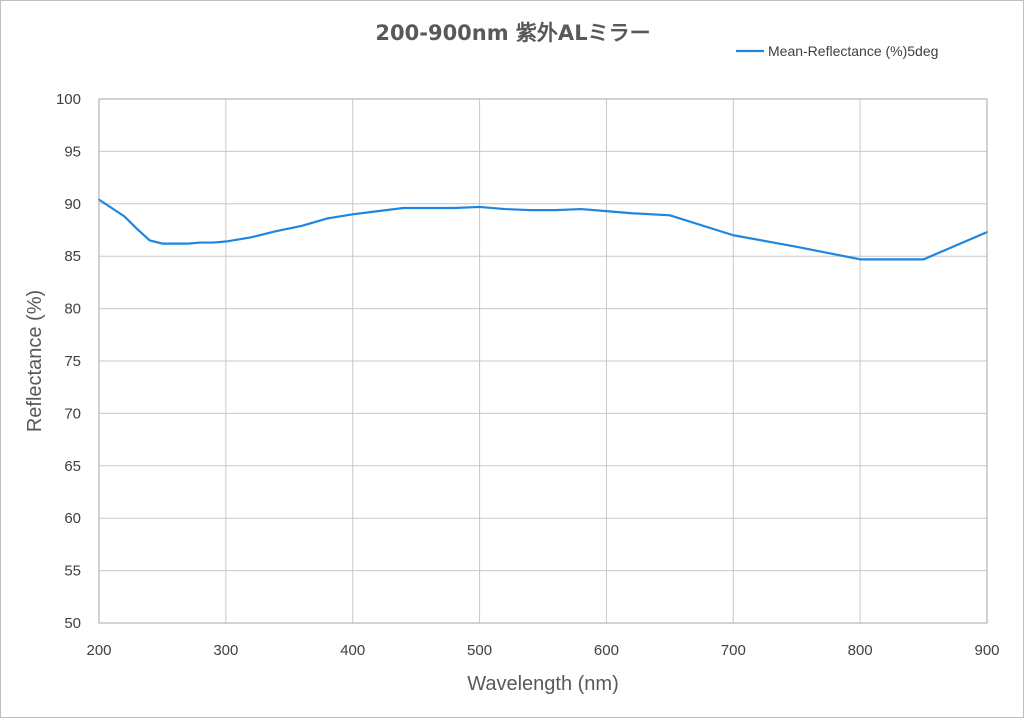  I want to click on y-axis-title: Reflectance (%), so click(35, 361).